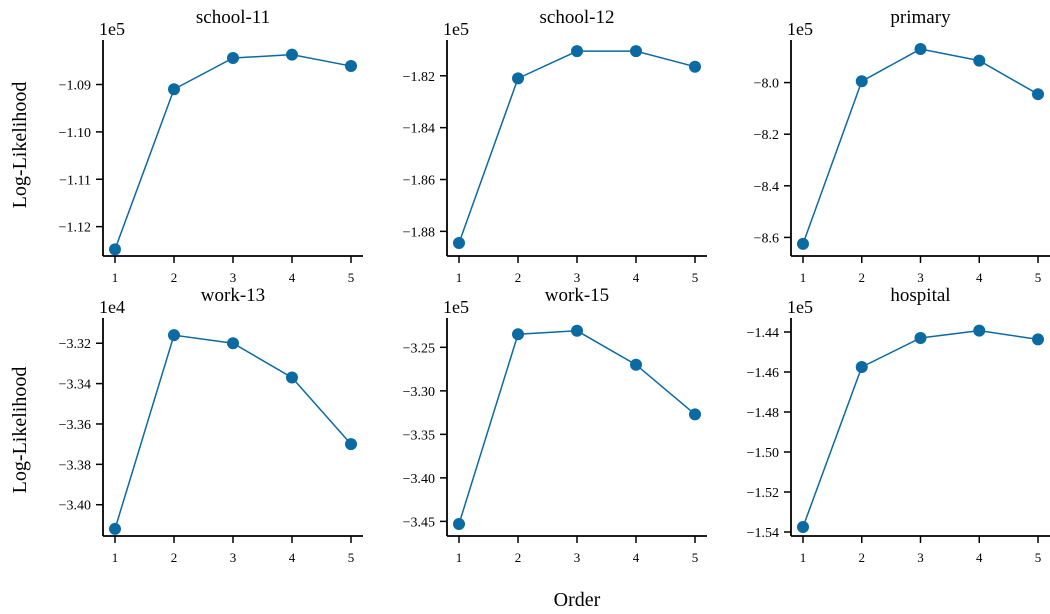 This screenshot has height=614, width=1050. What do you see at coordinates (419, 232) in the screenshot?
I see `y-tick-label: −1.88` at bounding box center [419, 232].